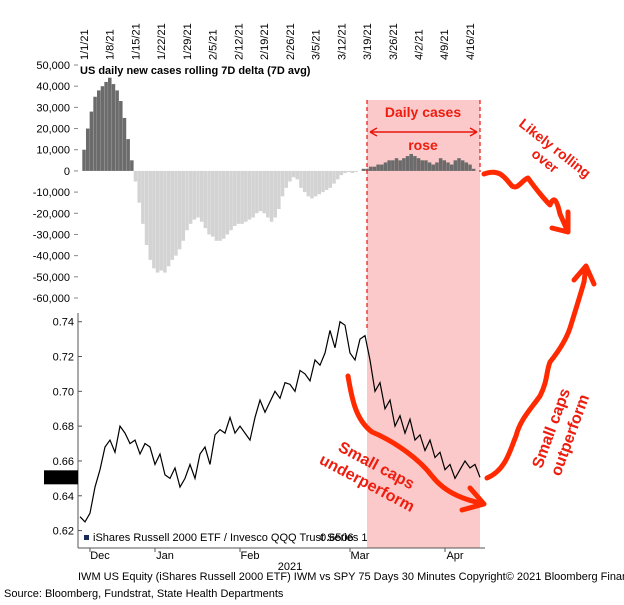 Image resolution: width=624 pixels, height=605 pixels. Describe the element at coordinates (265, 41) in the screenshot. I see `x-tick-label: 2/19/21` at that location.